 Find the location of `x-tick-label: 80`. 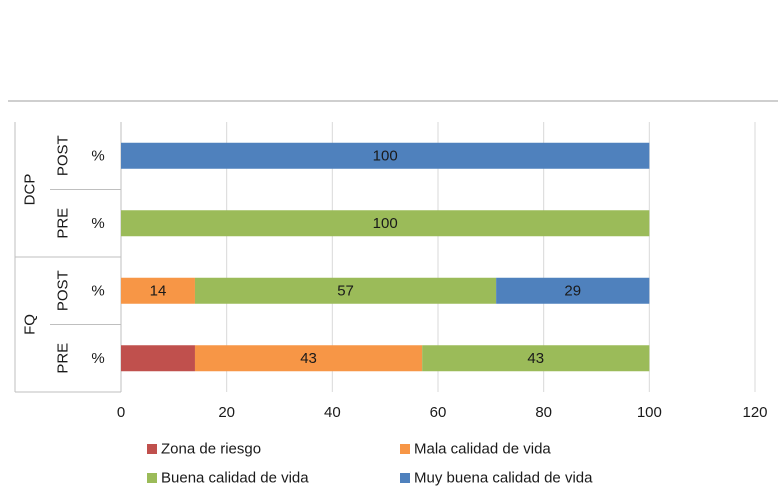

x-tick-label: 80 is located at coordinates (543, 412).